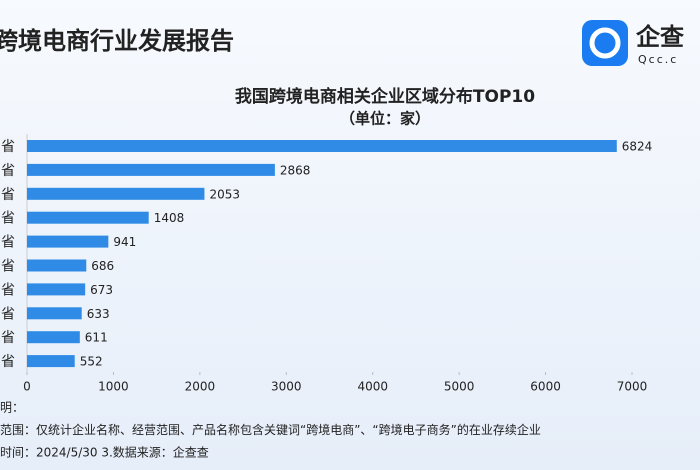 This screenshot has width=700, height=470. I want to click on value-label: 6824, so click(637, 147).